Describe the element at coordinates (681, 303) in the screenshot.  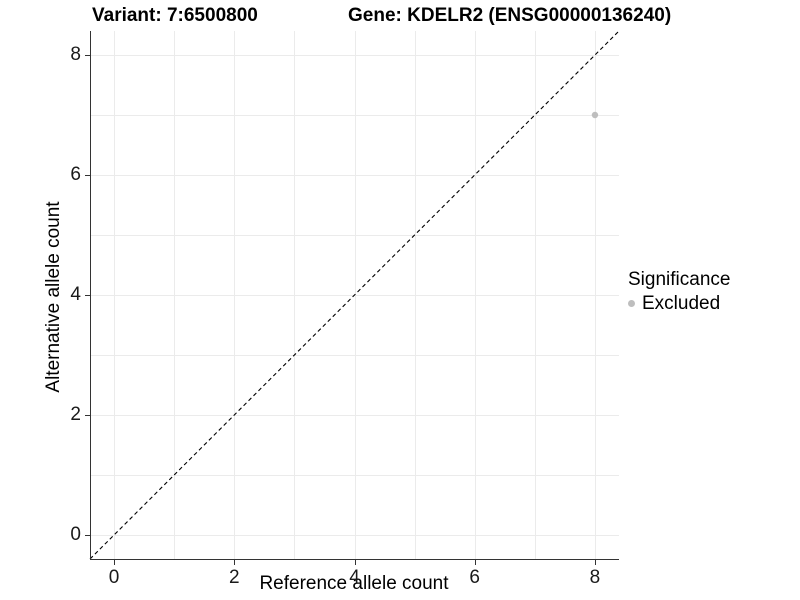
I see `legend-entry-label: Excluded` at that location.